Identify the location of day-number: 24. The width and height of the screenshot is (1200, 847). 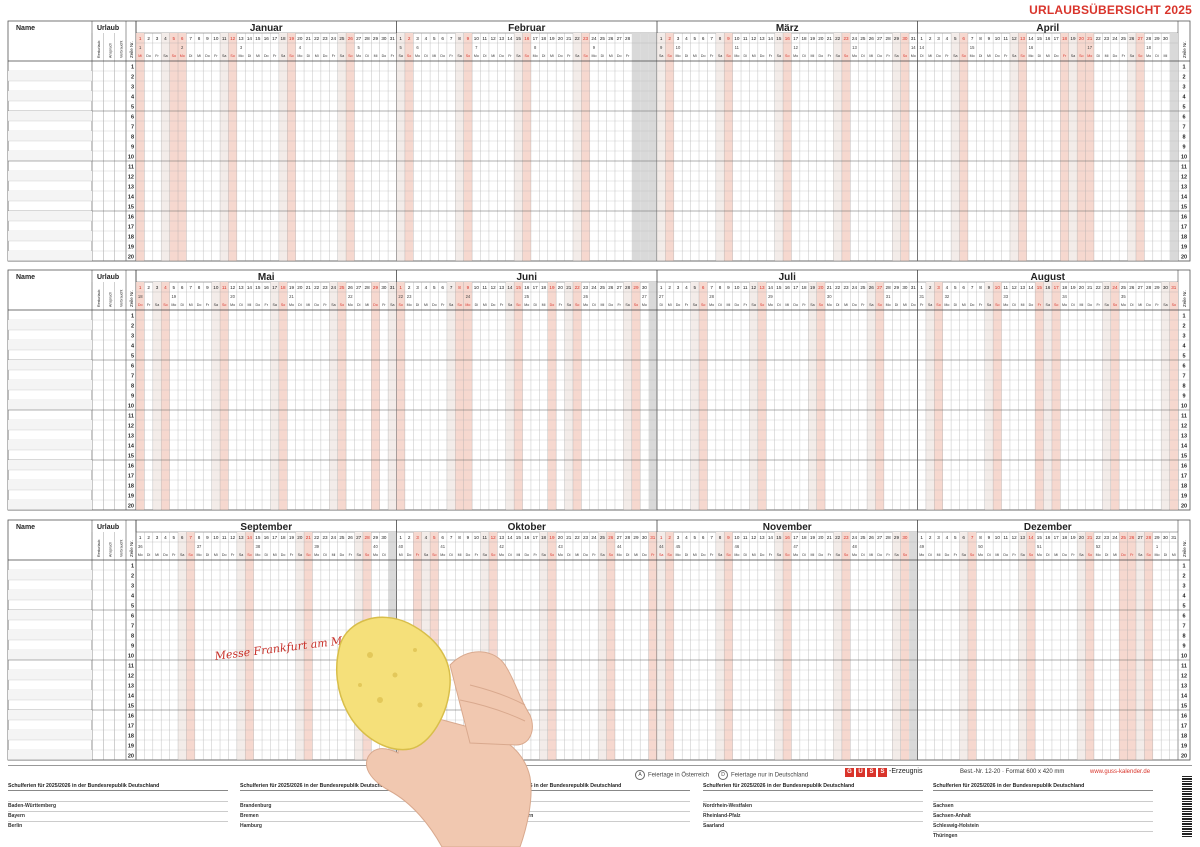
(855, 537).